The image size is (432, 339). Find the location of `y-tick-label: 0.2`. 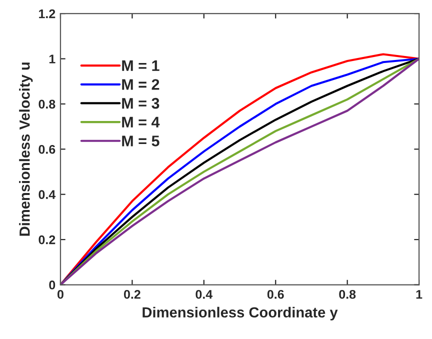

y-tick-label: 0.2 is located at coordinates (47, 239).